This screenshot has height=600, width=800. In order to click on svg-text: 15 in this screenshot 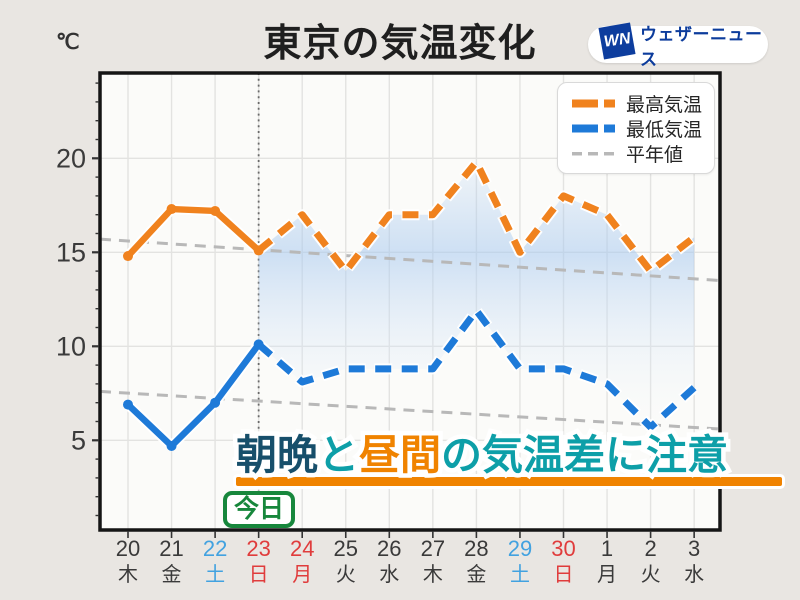, I will do `click(71, 252)`.